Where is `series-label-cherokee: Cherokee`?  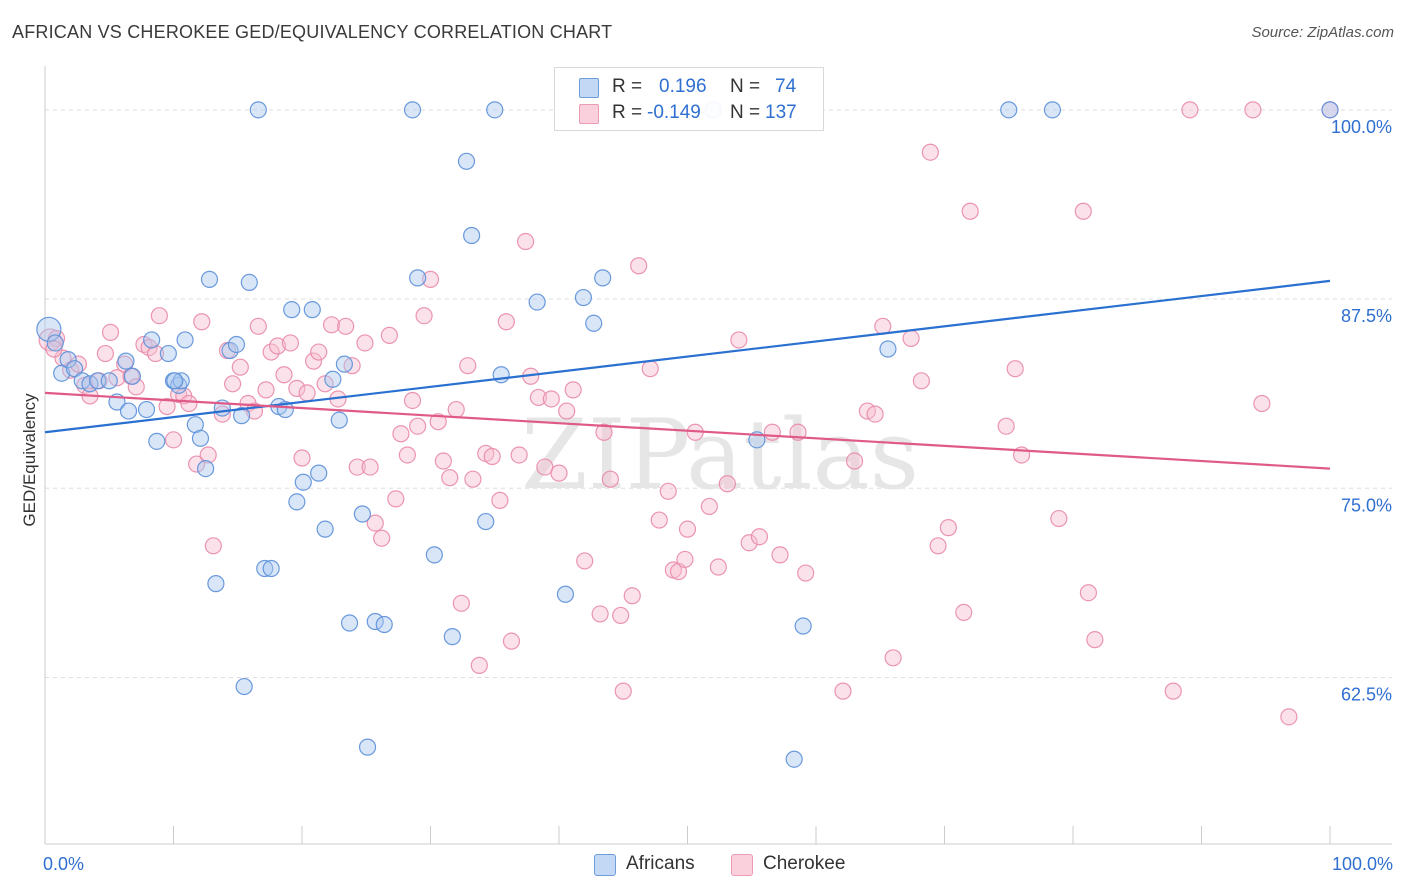
series-label-cherokee: Cherokee is located at coordinates (804, 863).